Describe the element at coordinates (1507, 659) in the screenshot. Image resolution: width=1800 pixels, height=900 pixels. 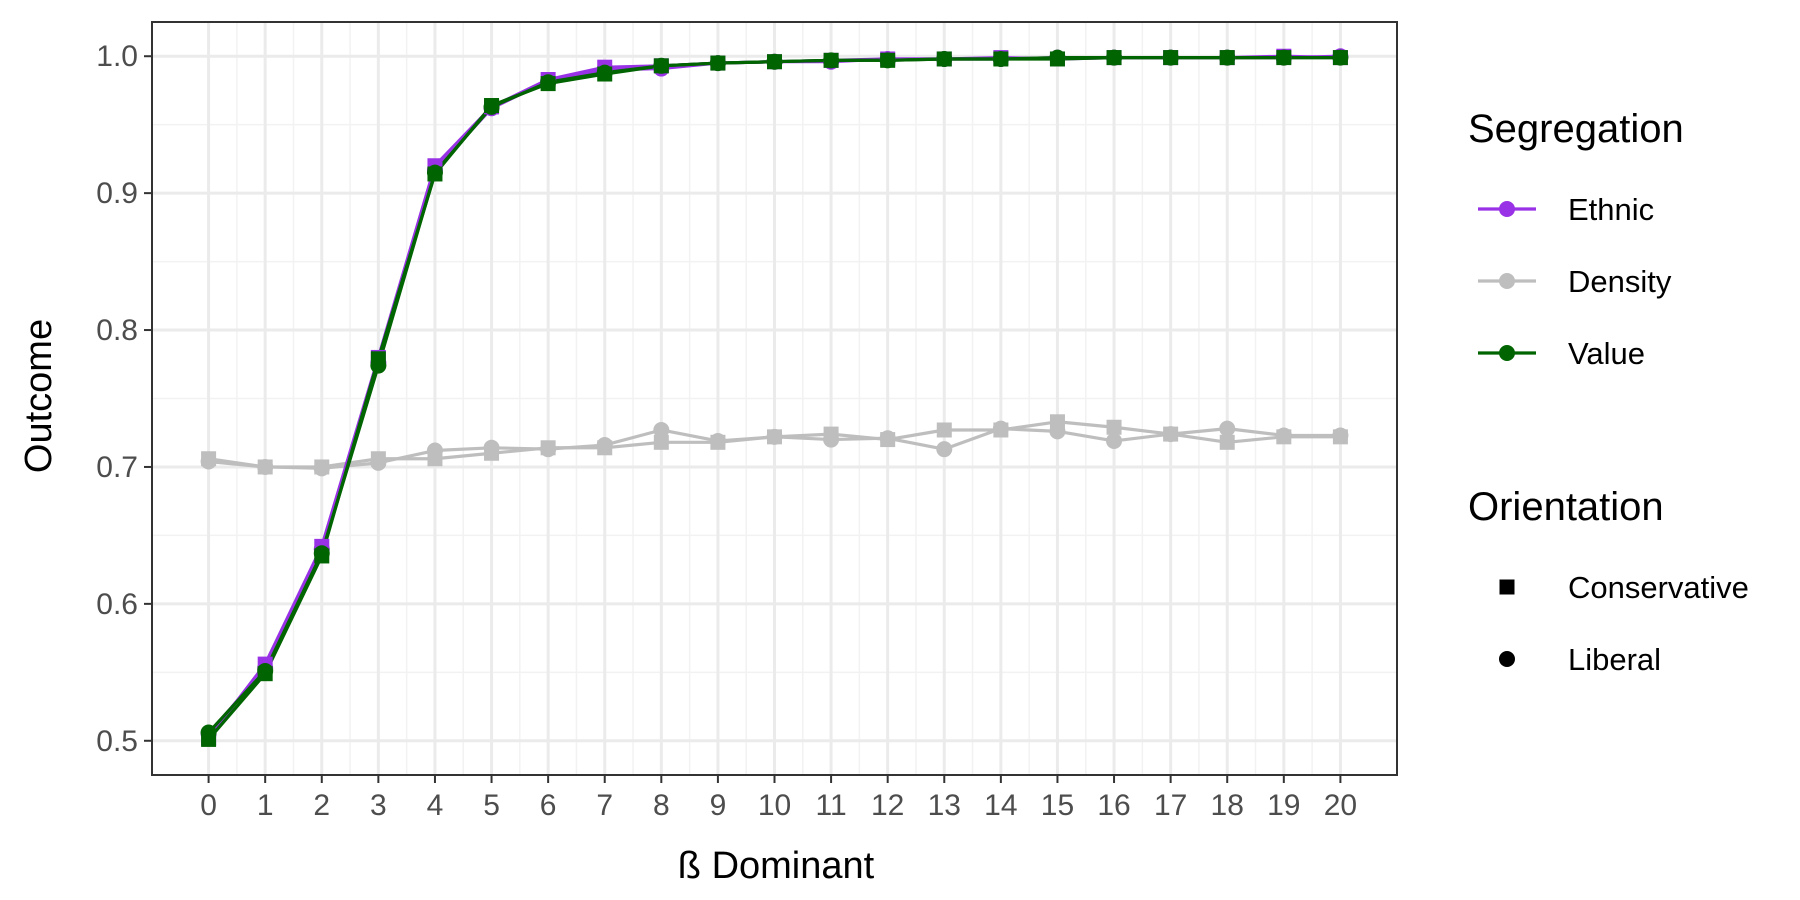
I see `legend-key-circle` at that location.